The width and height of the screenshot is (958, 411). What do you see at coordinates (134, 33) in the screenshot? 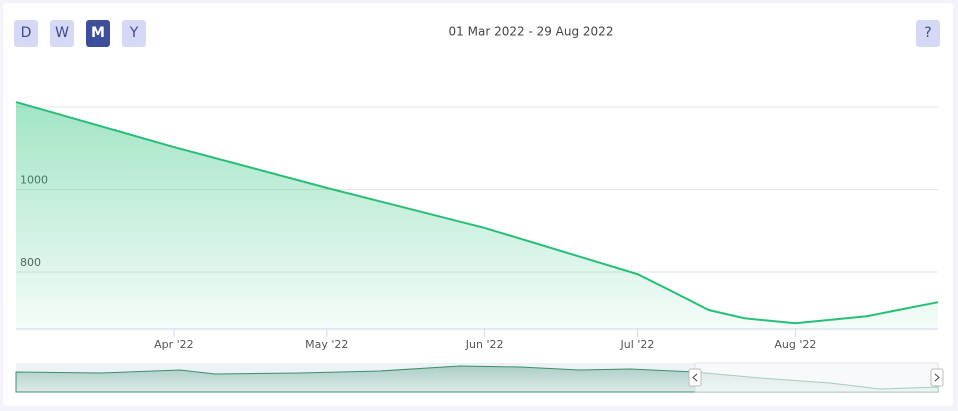
I see `range-button: Y` at bounding box center [134, 33].